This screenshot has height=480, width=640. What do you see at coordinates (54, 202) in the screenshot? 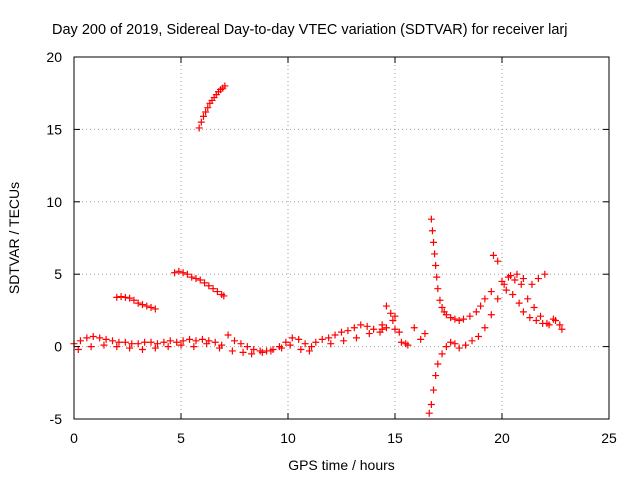
I see `y-tick-label: 10` at bounding box center [54, 202].